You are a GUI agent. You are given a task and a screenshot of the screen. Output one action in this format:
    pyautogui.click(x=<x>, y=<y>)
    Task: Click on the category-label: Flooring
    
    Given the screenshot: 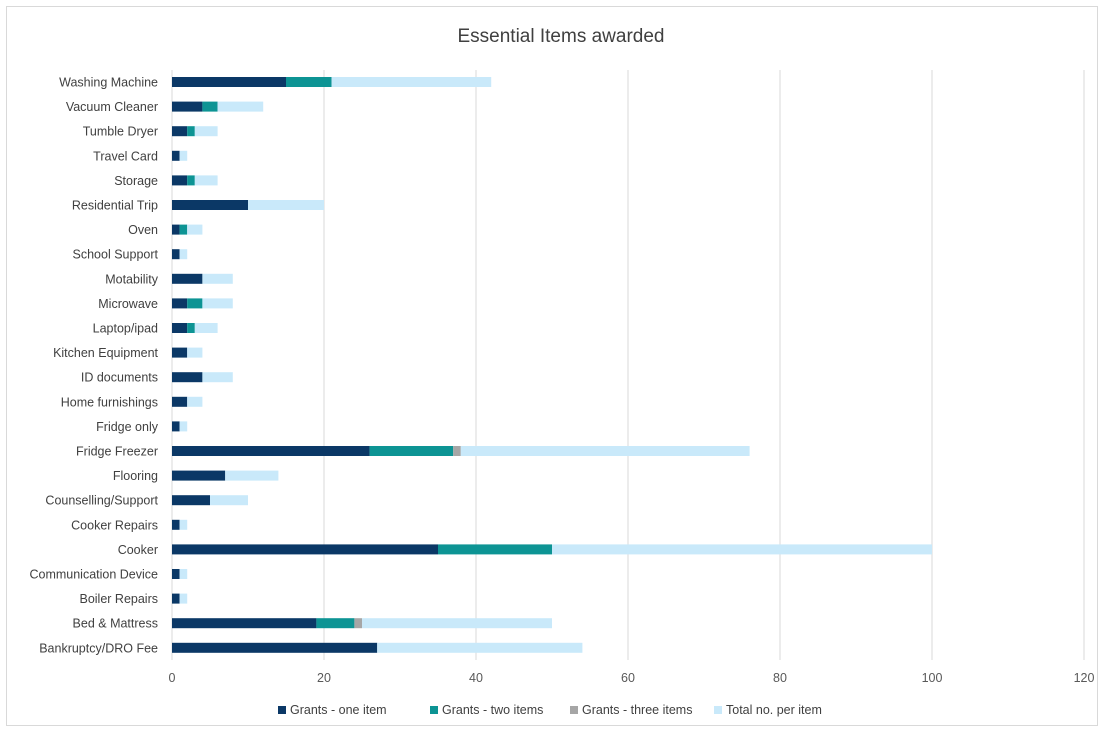 What is the action you would take?
    pyautogui.click(x=135, y=476)
    